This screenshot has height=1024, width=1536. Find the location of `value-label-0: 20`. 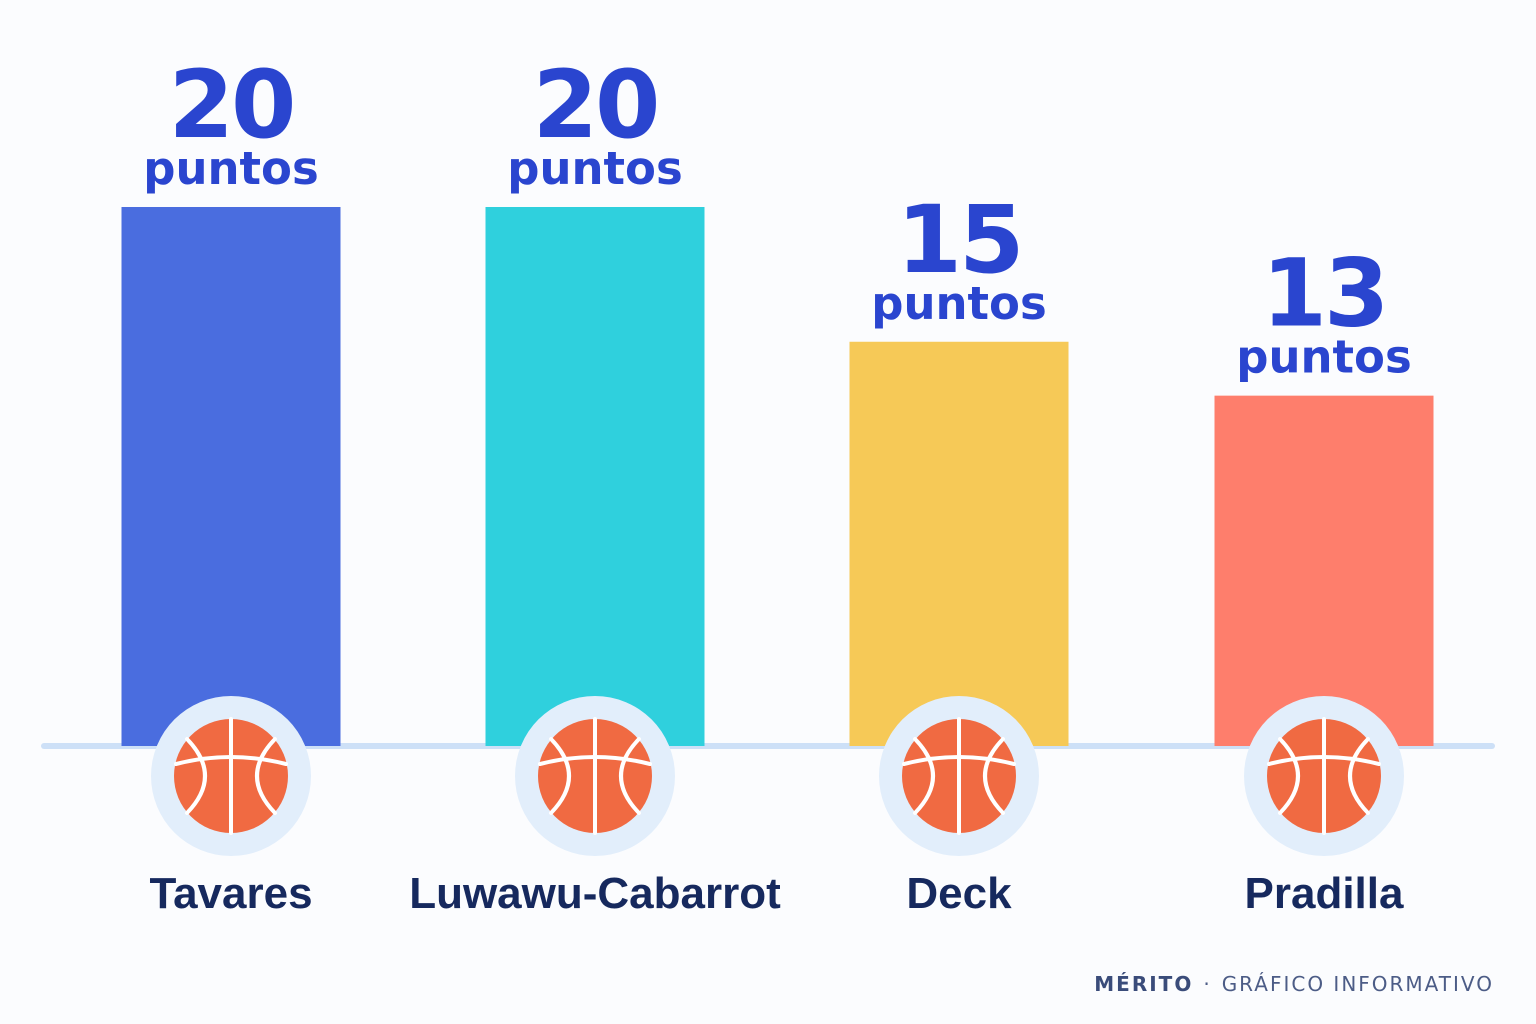

value-label-0: 20 is located at coordinates (231, 105).